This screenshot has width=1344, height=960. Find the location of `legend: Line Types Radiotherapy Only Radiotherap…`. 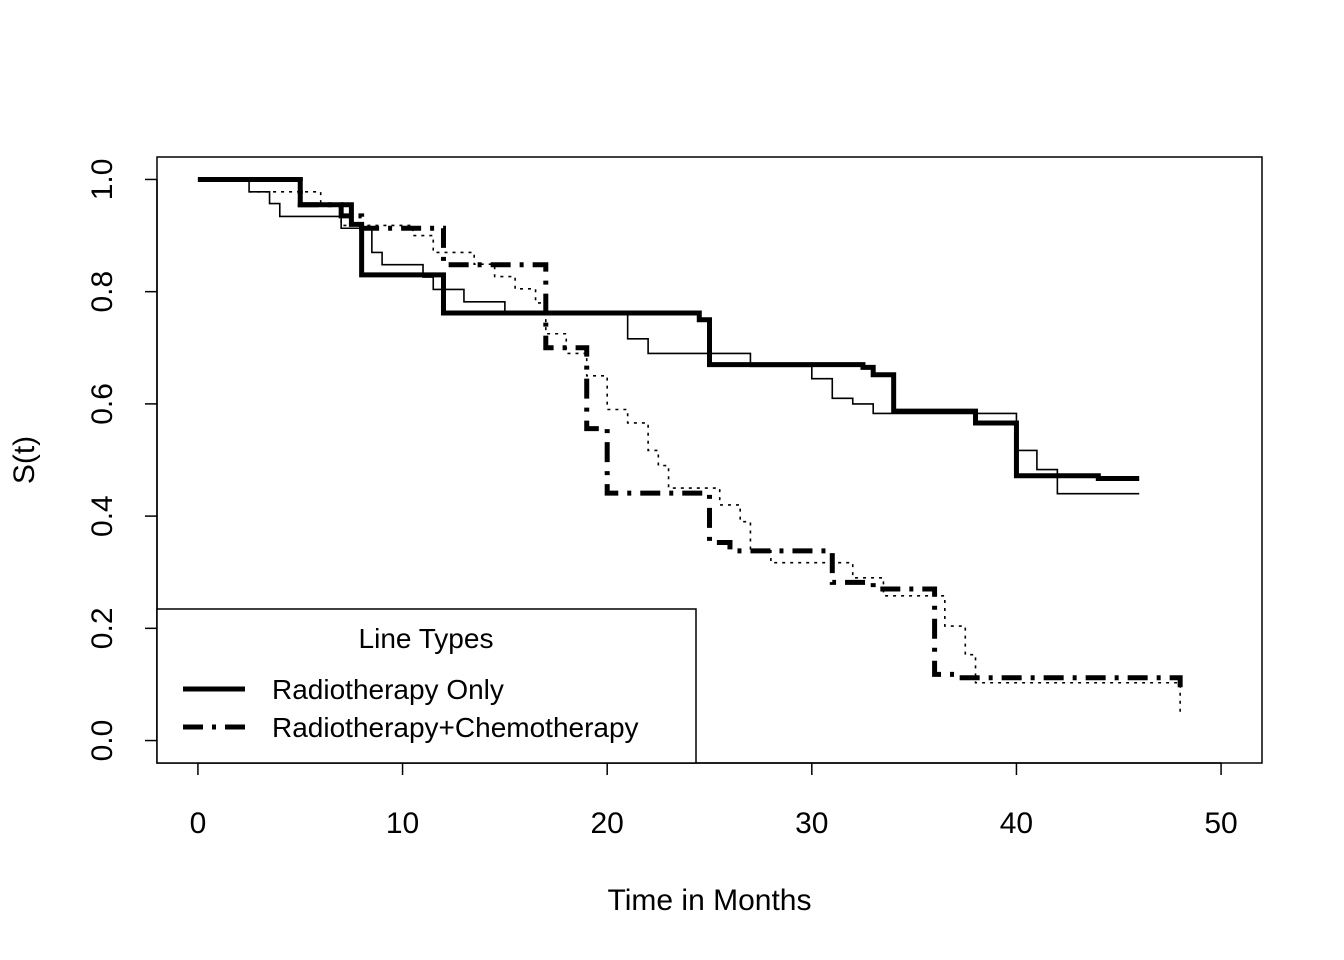

legend: Line Types Radiotherapy Only Radiotherap… is located at coordinates (426, 686).